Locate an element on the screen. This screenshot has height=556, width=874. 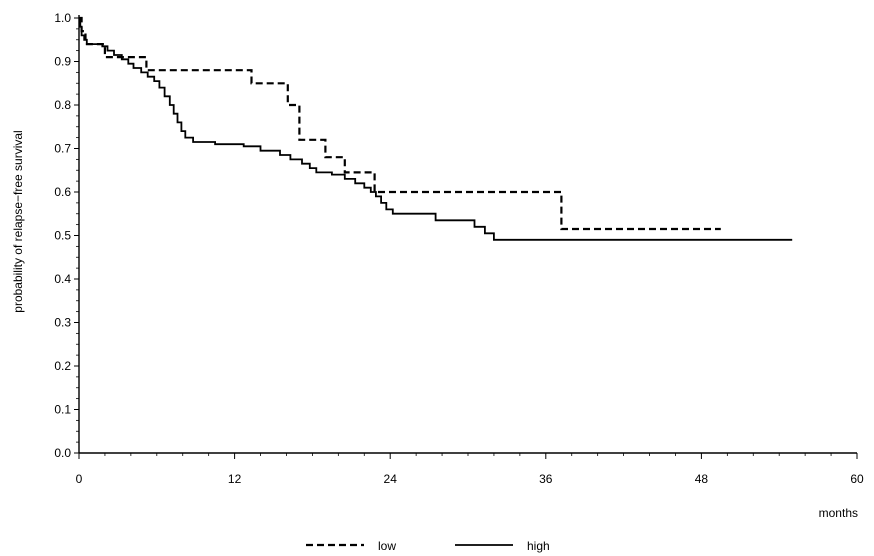
x-axis-title: months is located at coordinates (838, 513).